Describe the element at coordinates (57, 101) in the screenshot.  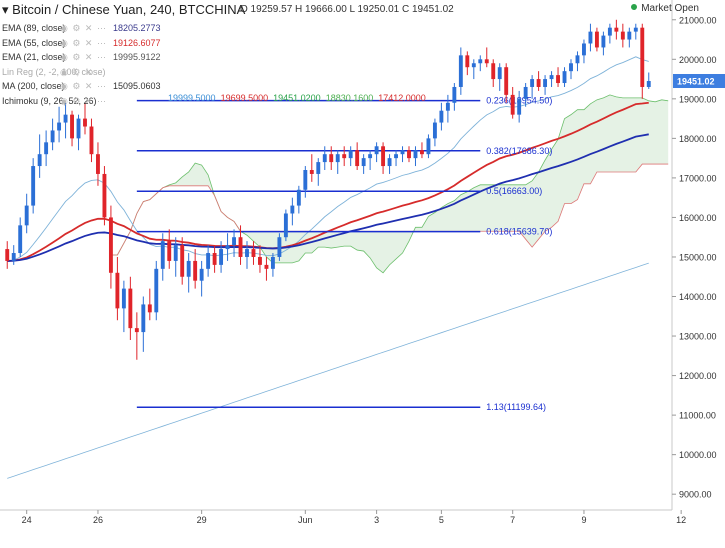
I see `indicator-row: Ichimoku (9, 26, 52, 26)◉ ⚙ ✕ ⋯` at that location.